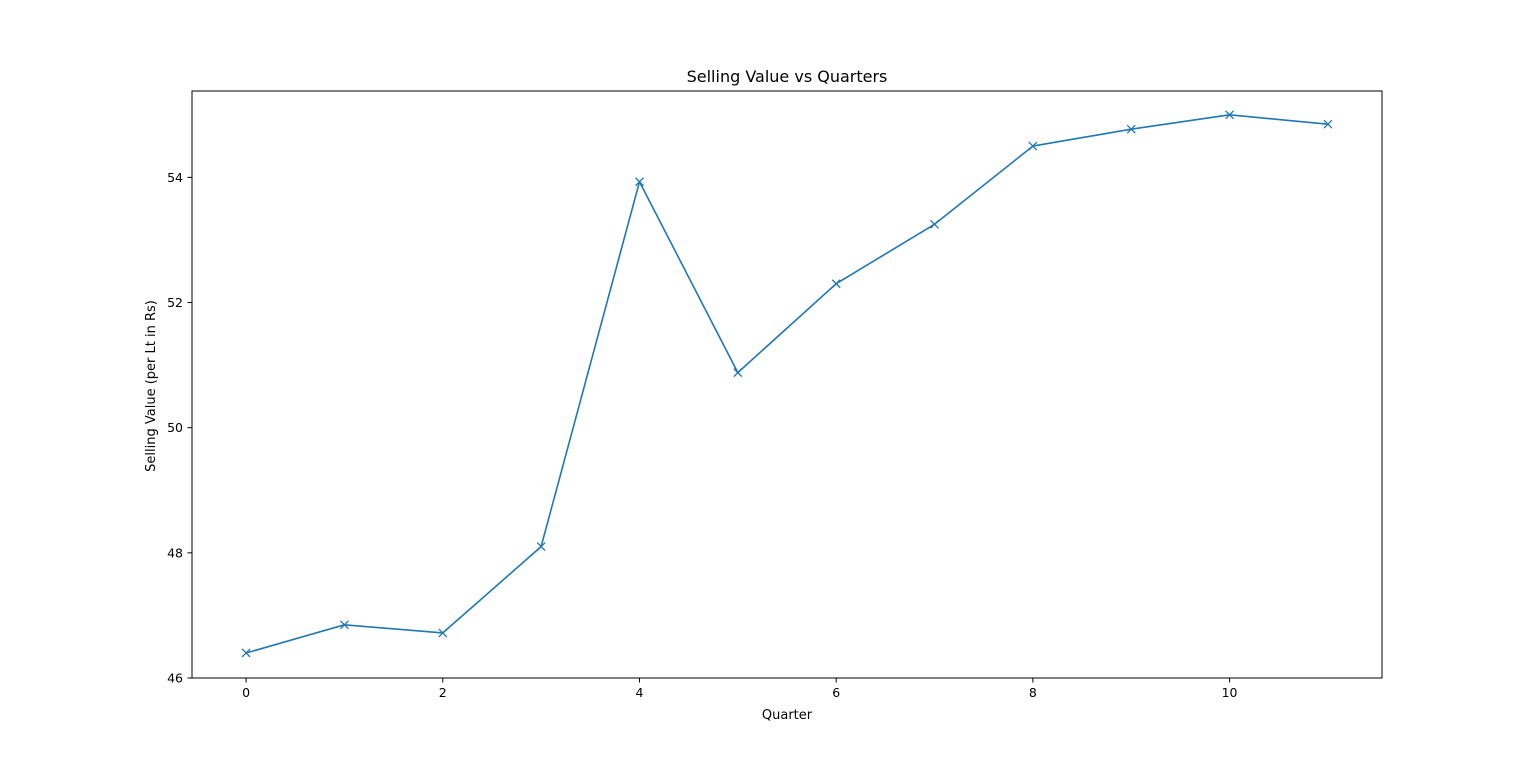  Describe the element at coordinates (740, 689) in the screenshot. I see `x-axis: 0 2 4 6 8 10` at that location.